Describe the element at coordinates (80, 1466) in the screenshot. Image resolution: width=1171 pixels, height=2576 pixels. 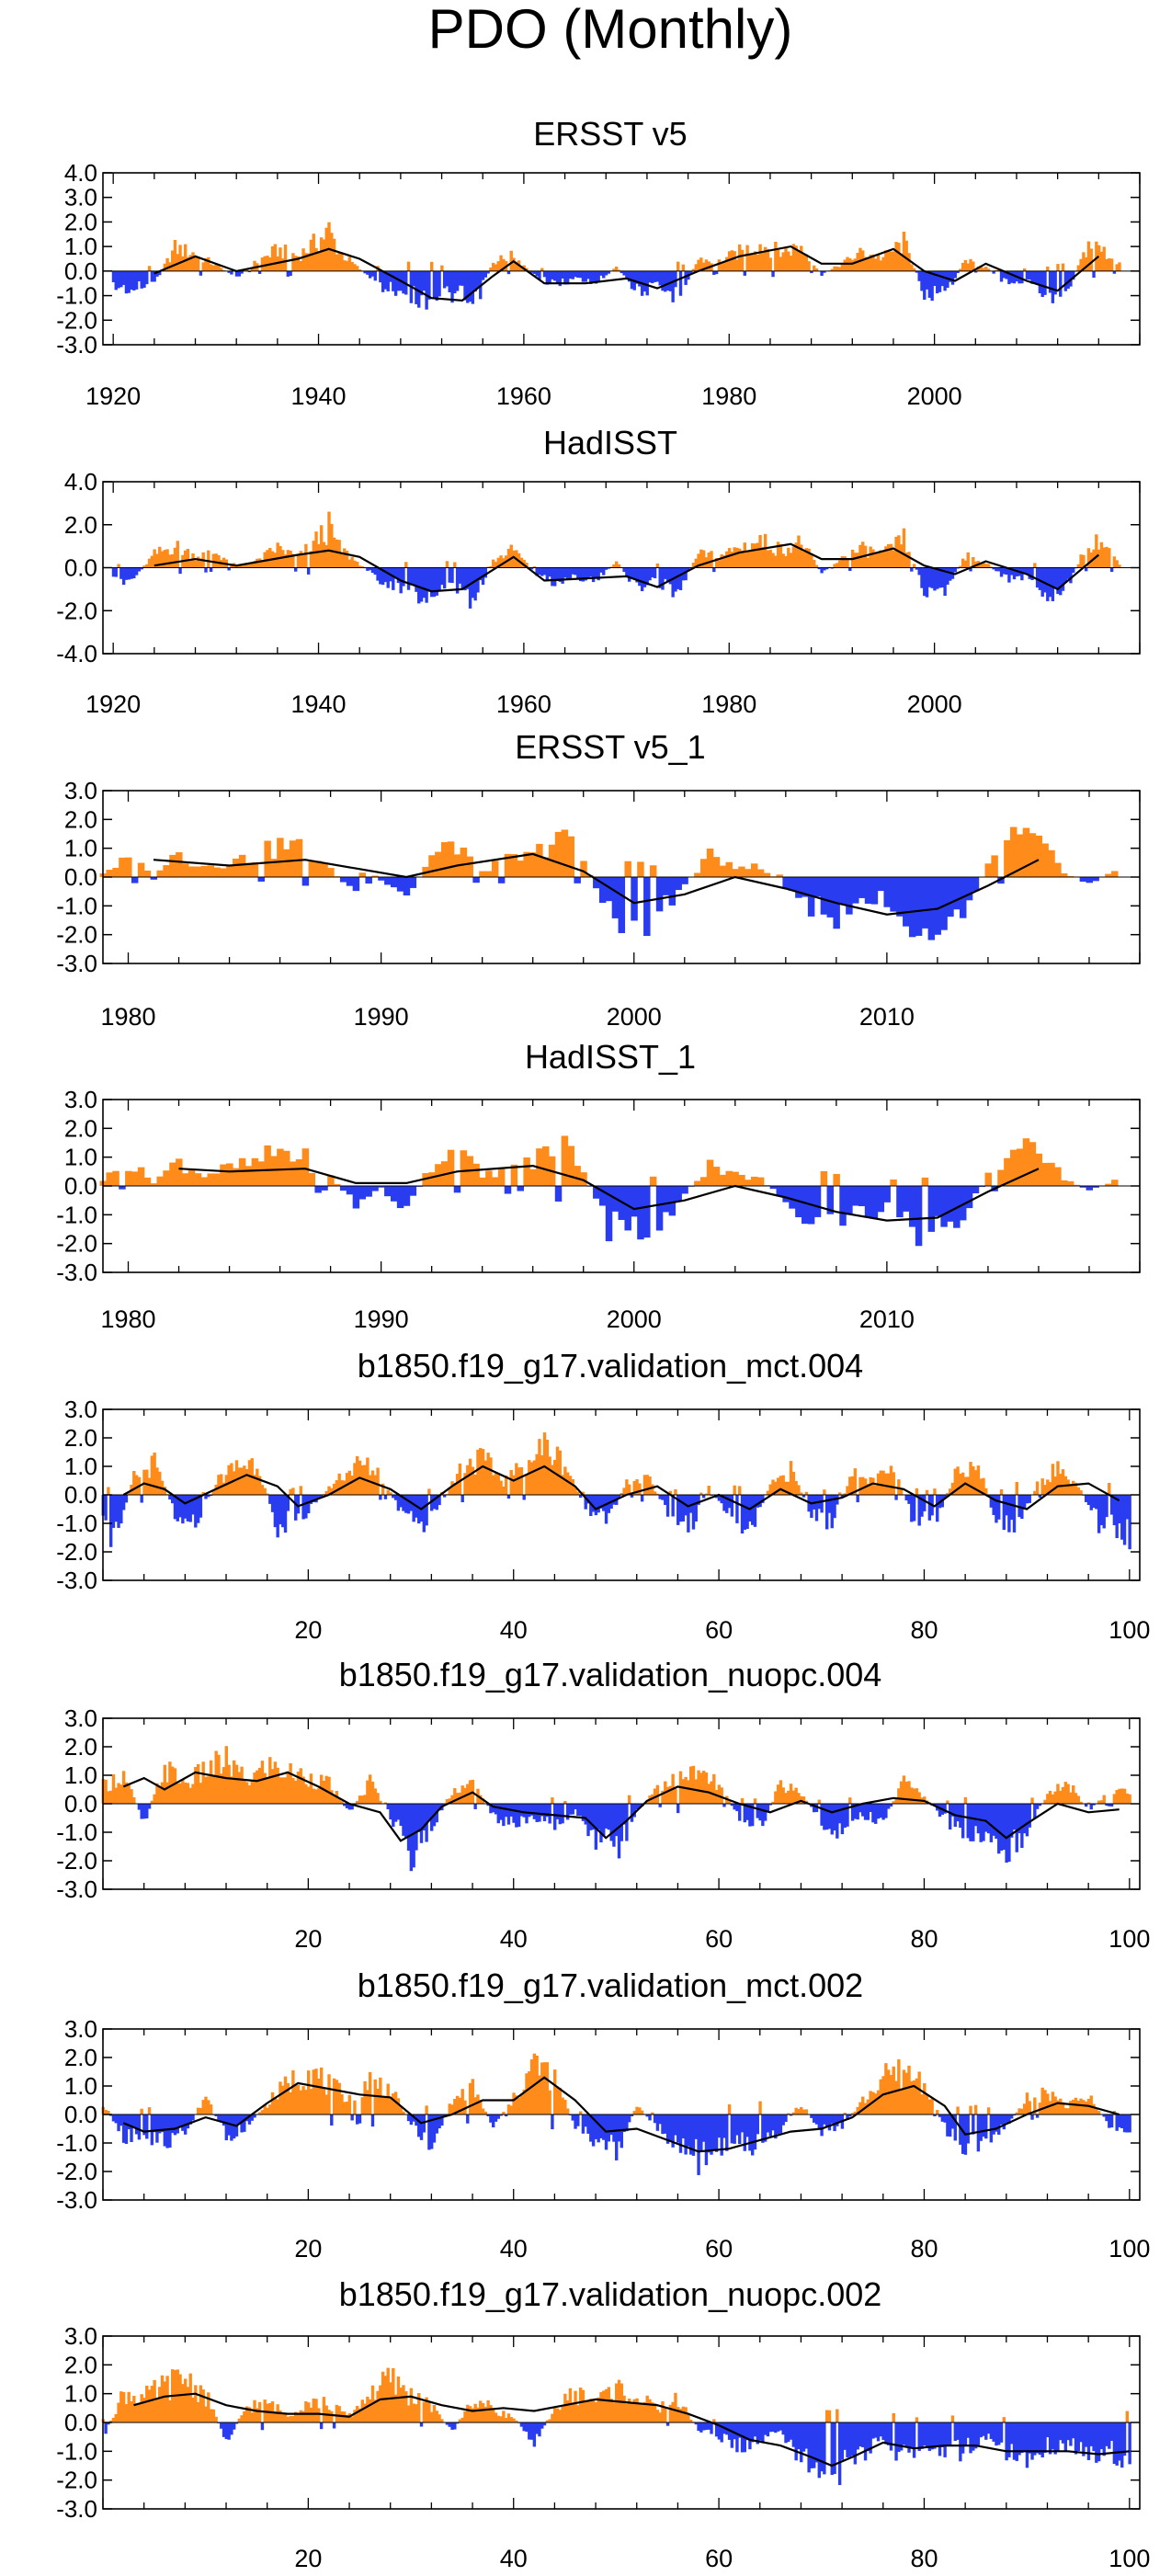
I see `y-tick-label: 1.0` at that location.